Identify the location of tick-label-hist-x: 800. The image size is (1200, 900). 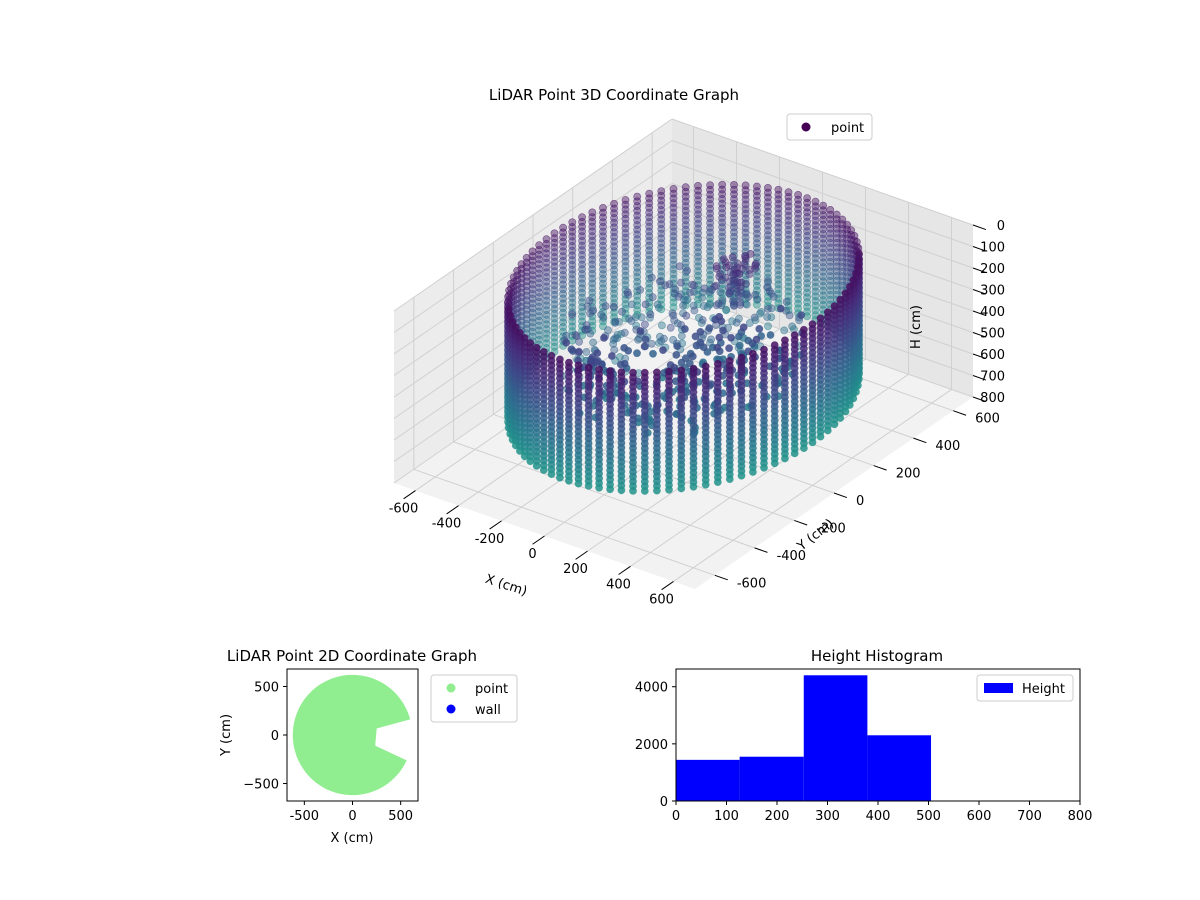
(1080, 816).